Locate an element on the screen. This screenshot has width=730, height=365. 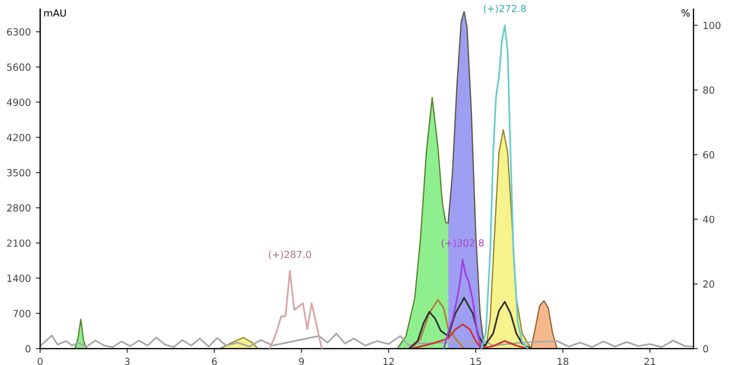
x-tick-label: 21 is located at coordinates (650, 361).